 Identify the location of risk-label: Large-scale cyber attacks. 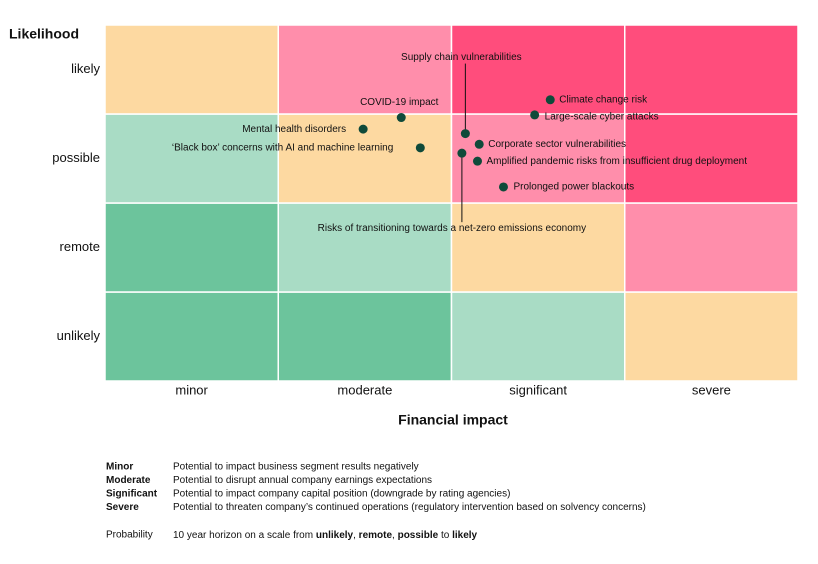
(602, 117).